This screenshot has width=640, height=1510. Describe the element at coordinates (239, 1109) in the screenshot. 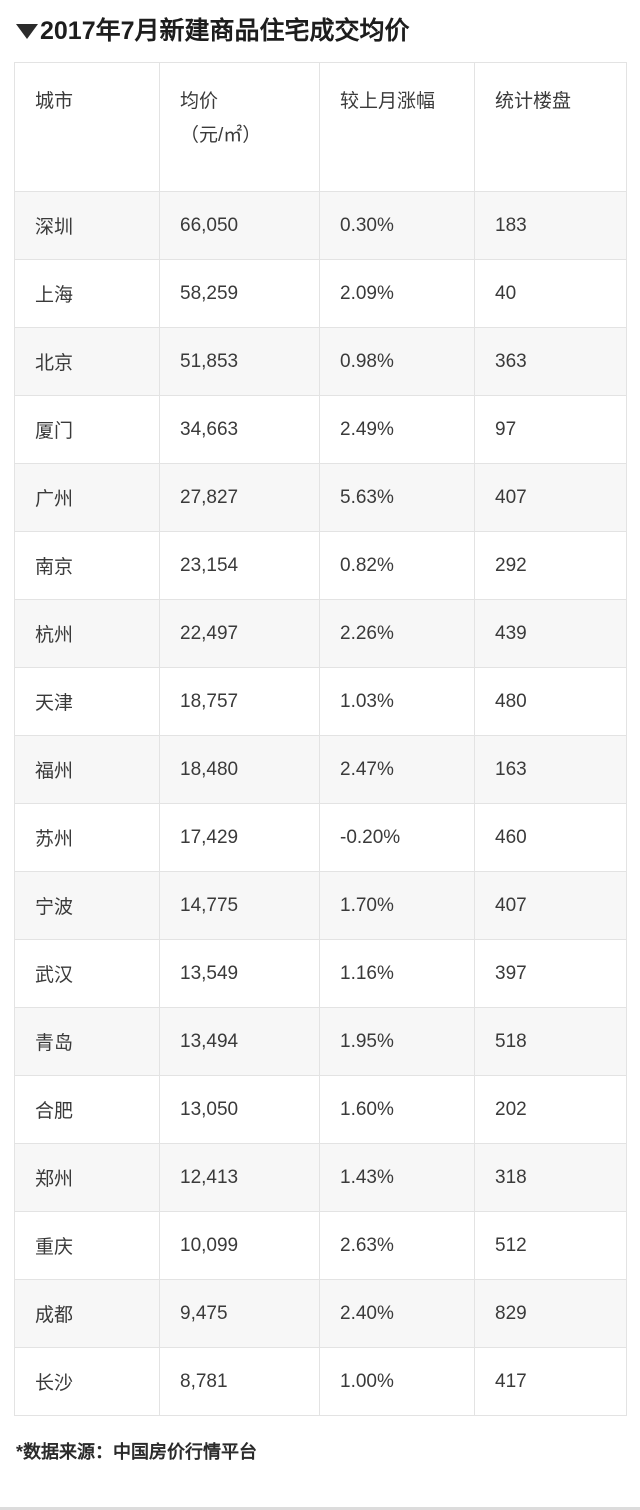

I see `cell-price: 13,050` at that location.